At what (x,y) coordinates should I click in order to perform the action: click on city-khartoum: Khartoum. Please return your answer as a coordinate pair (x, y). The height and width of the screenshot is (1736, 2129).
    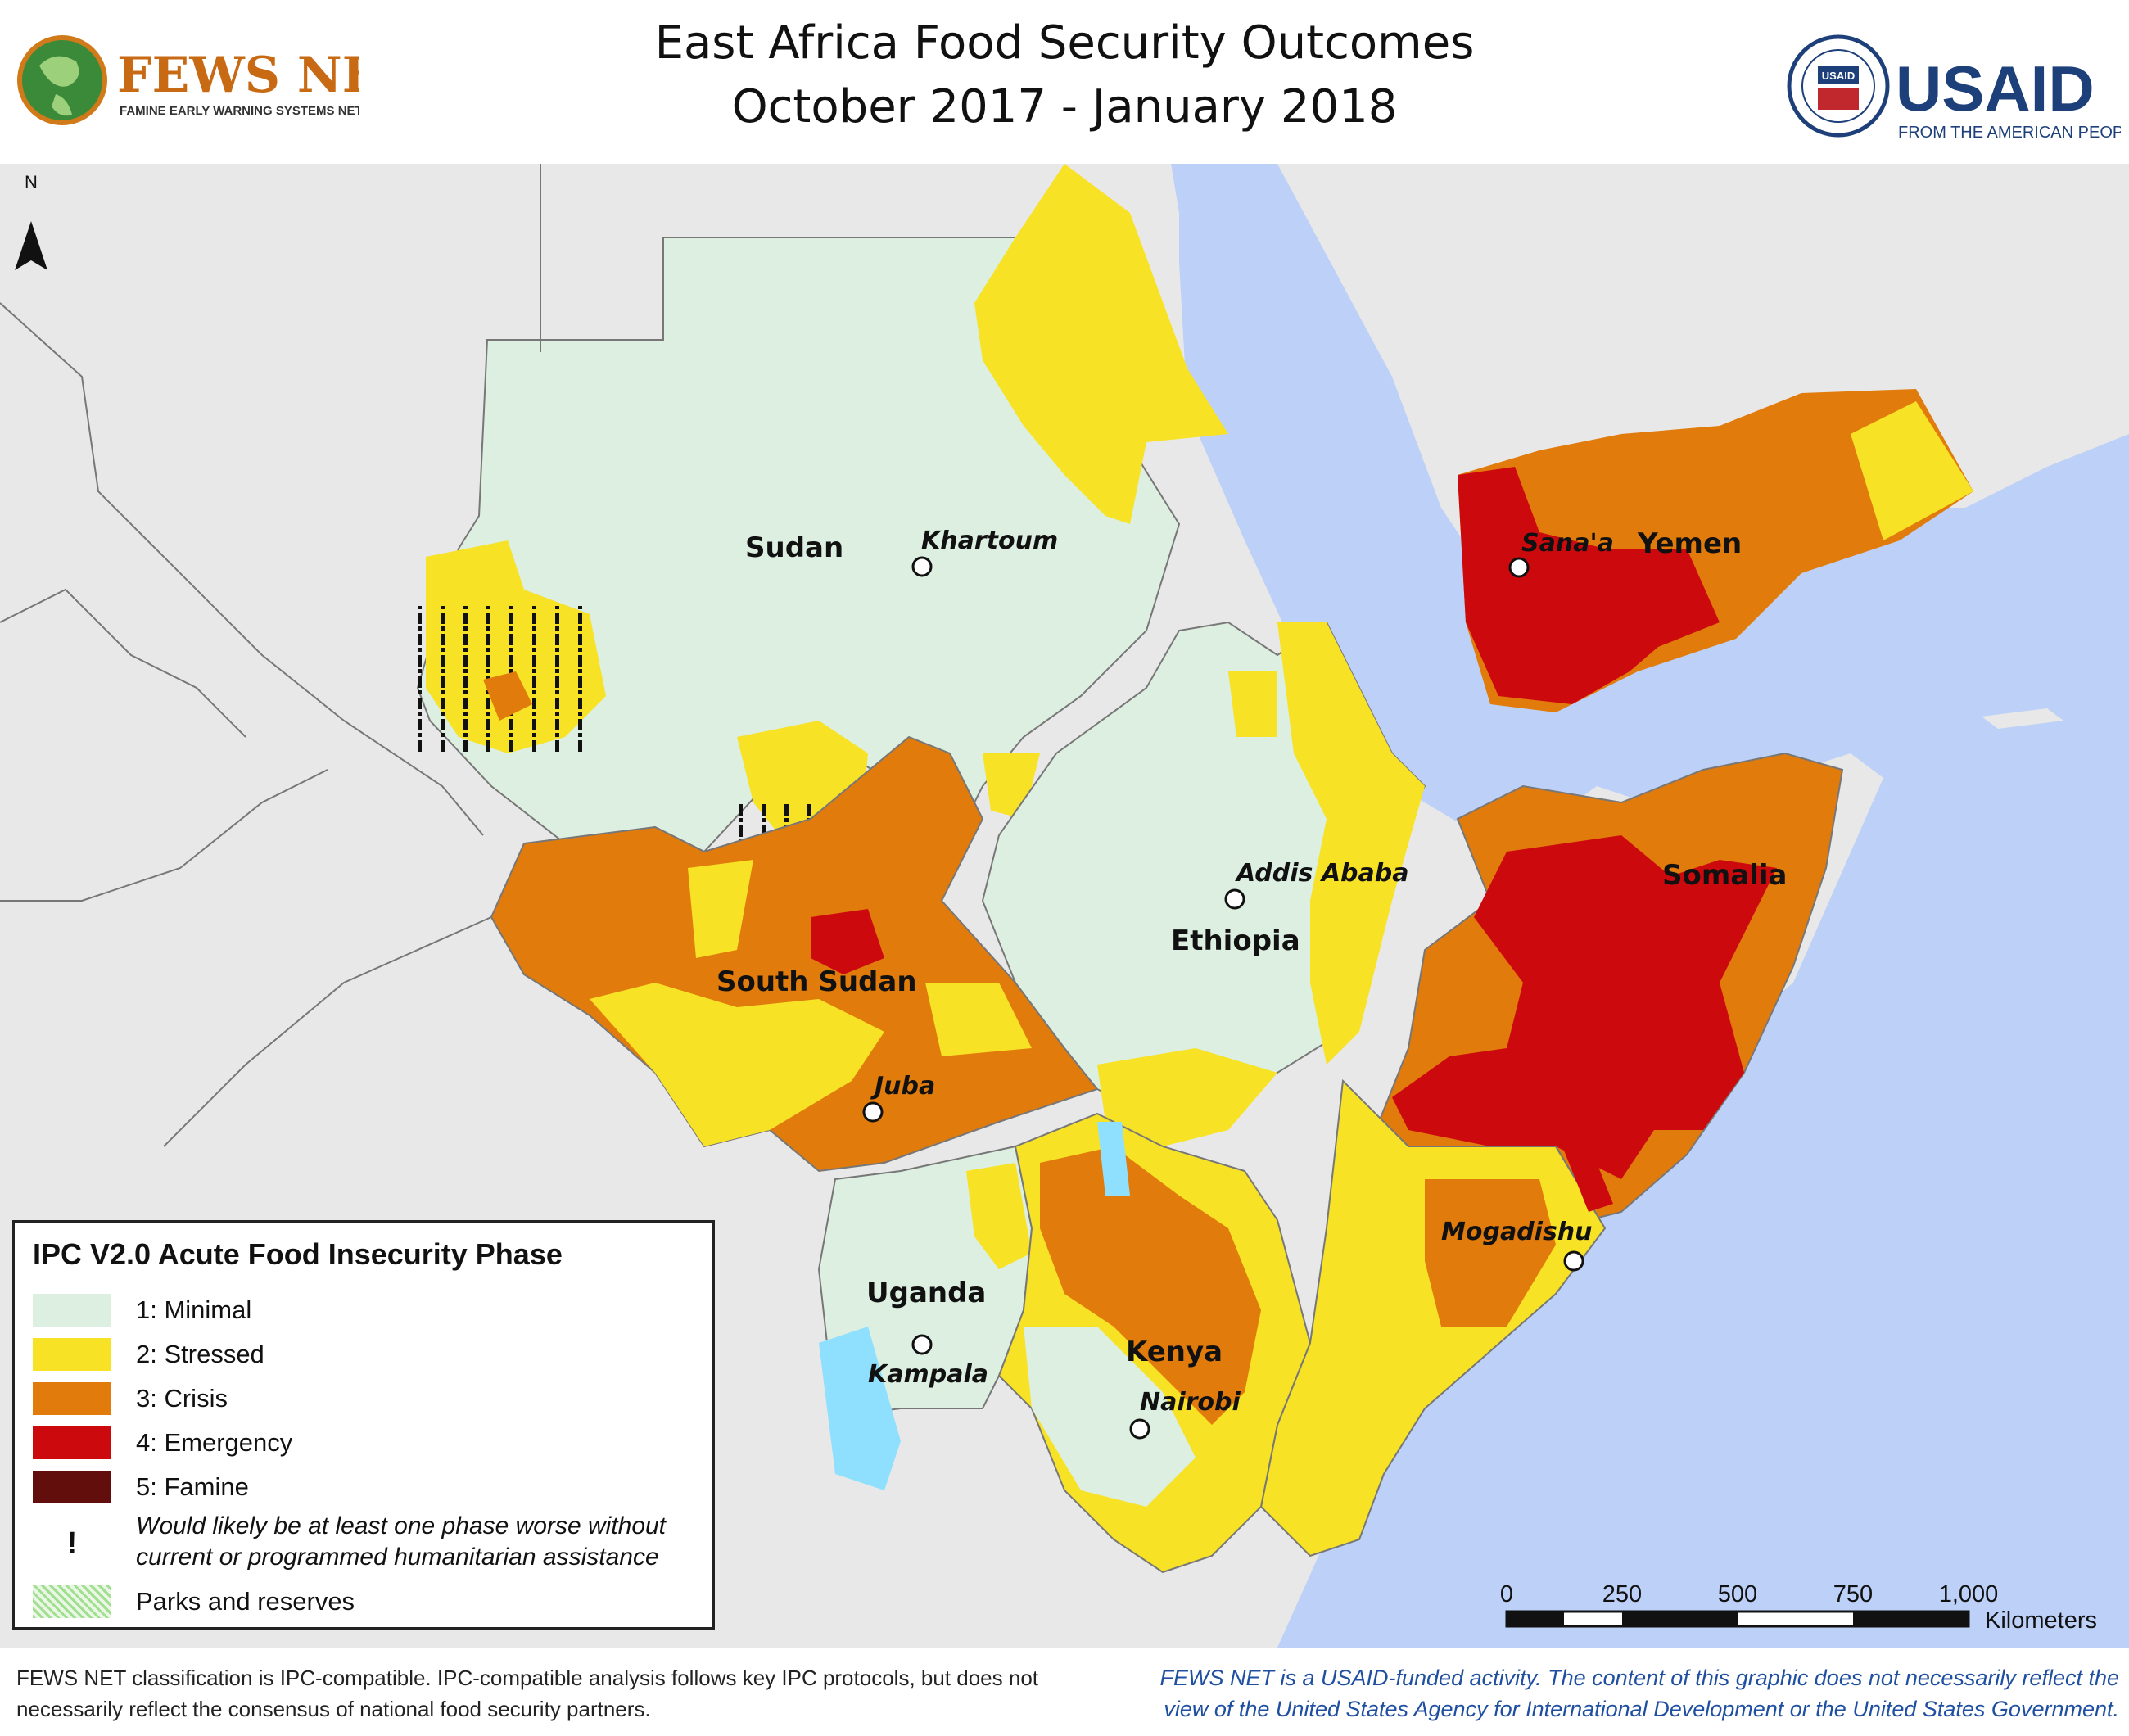
    Looking at the image, I should click on (984, 552).